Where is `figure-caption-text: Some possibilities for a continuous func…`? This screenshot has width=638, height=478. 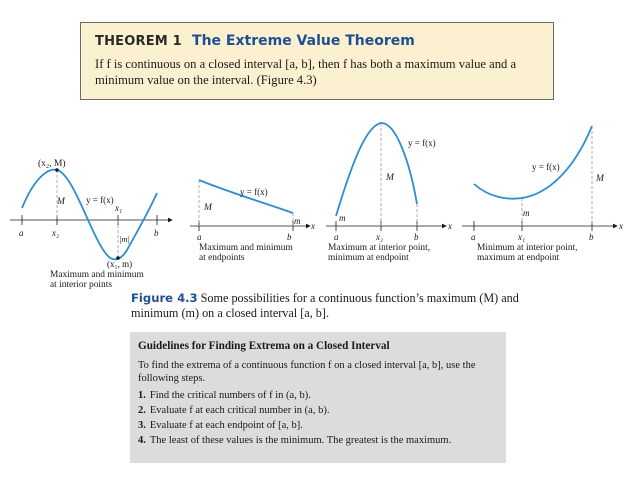
figure-caption-text: Some possibilities for a continuous func… is located at coordinates (325, 305).